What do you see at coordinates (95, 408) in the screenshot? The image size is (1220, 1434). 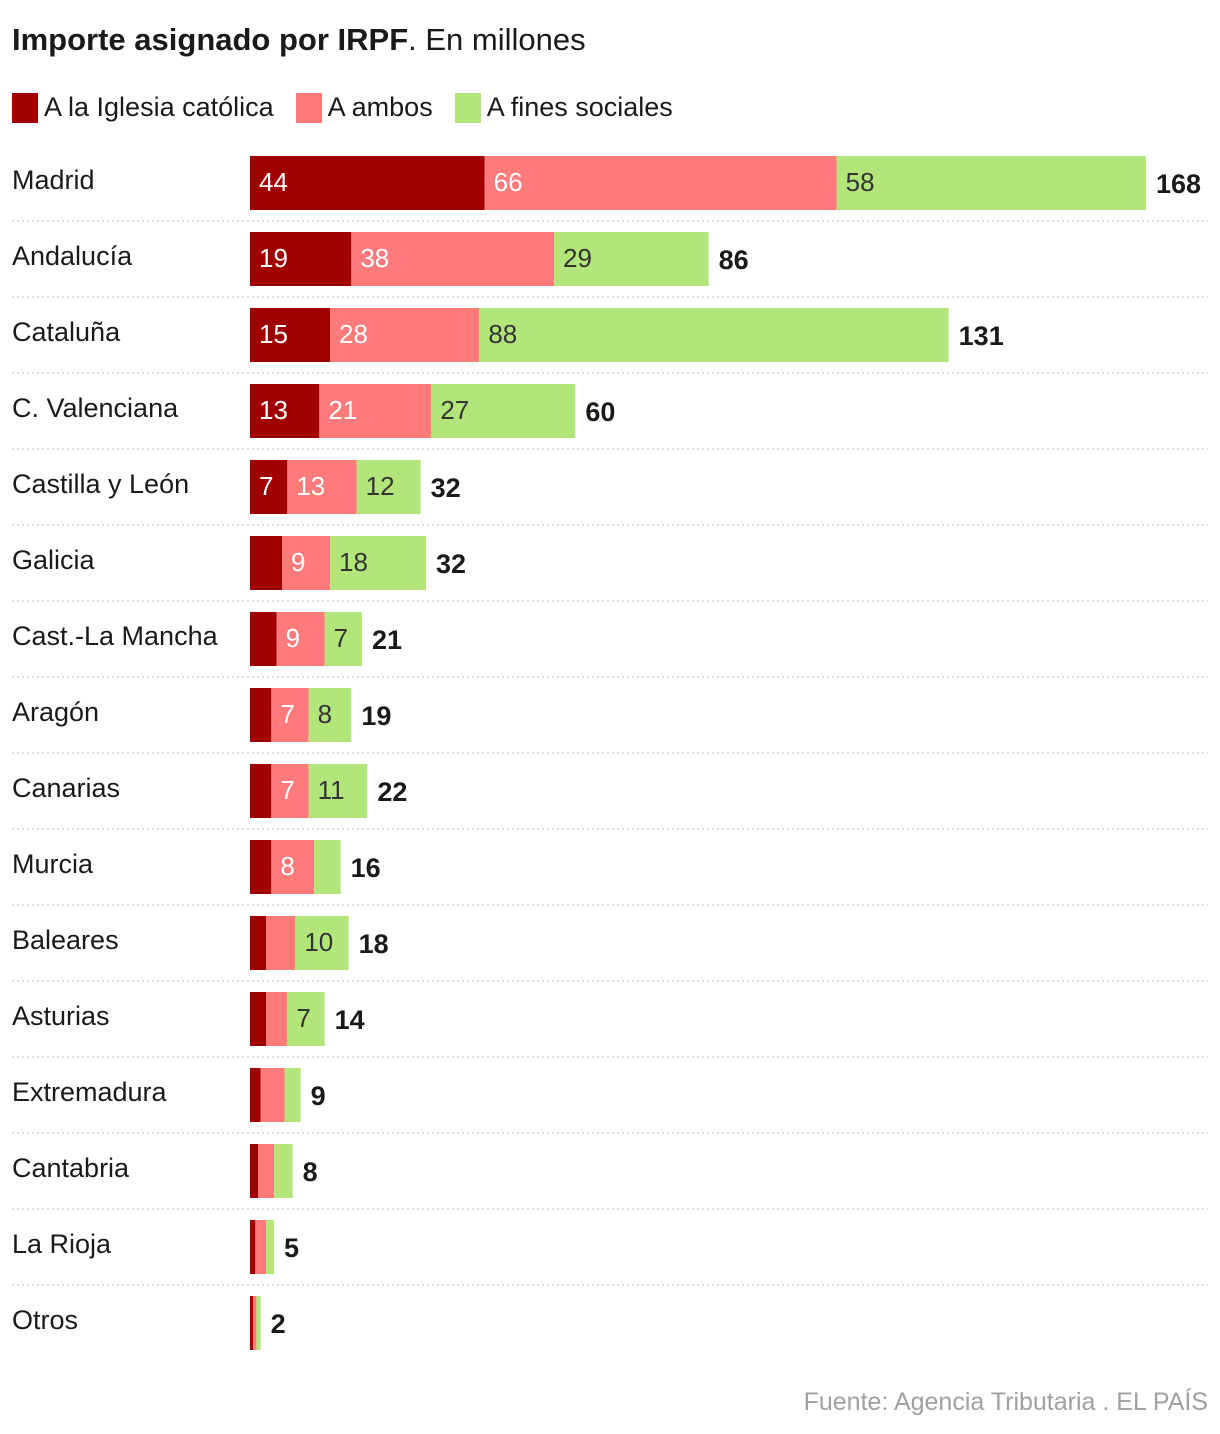 I see `category-label: C. Valenciana` at bounding box center [95, 408].